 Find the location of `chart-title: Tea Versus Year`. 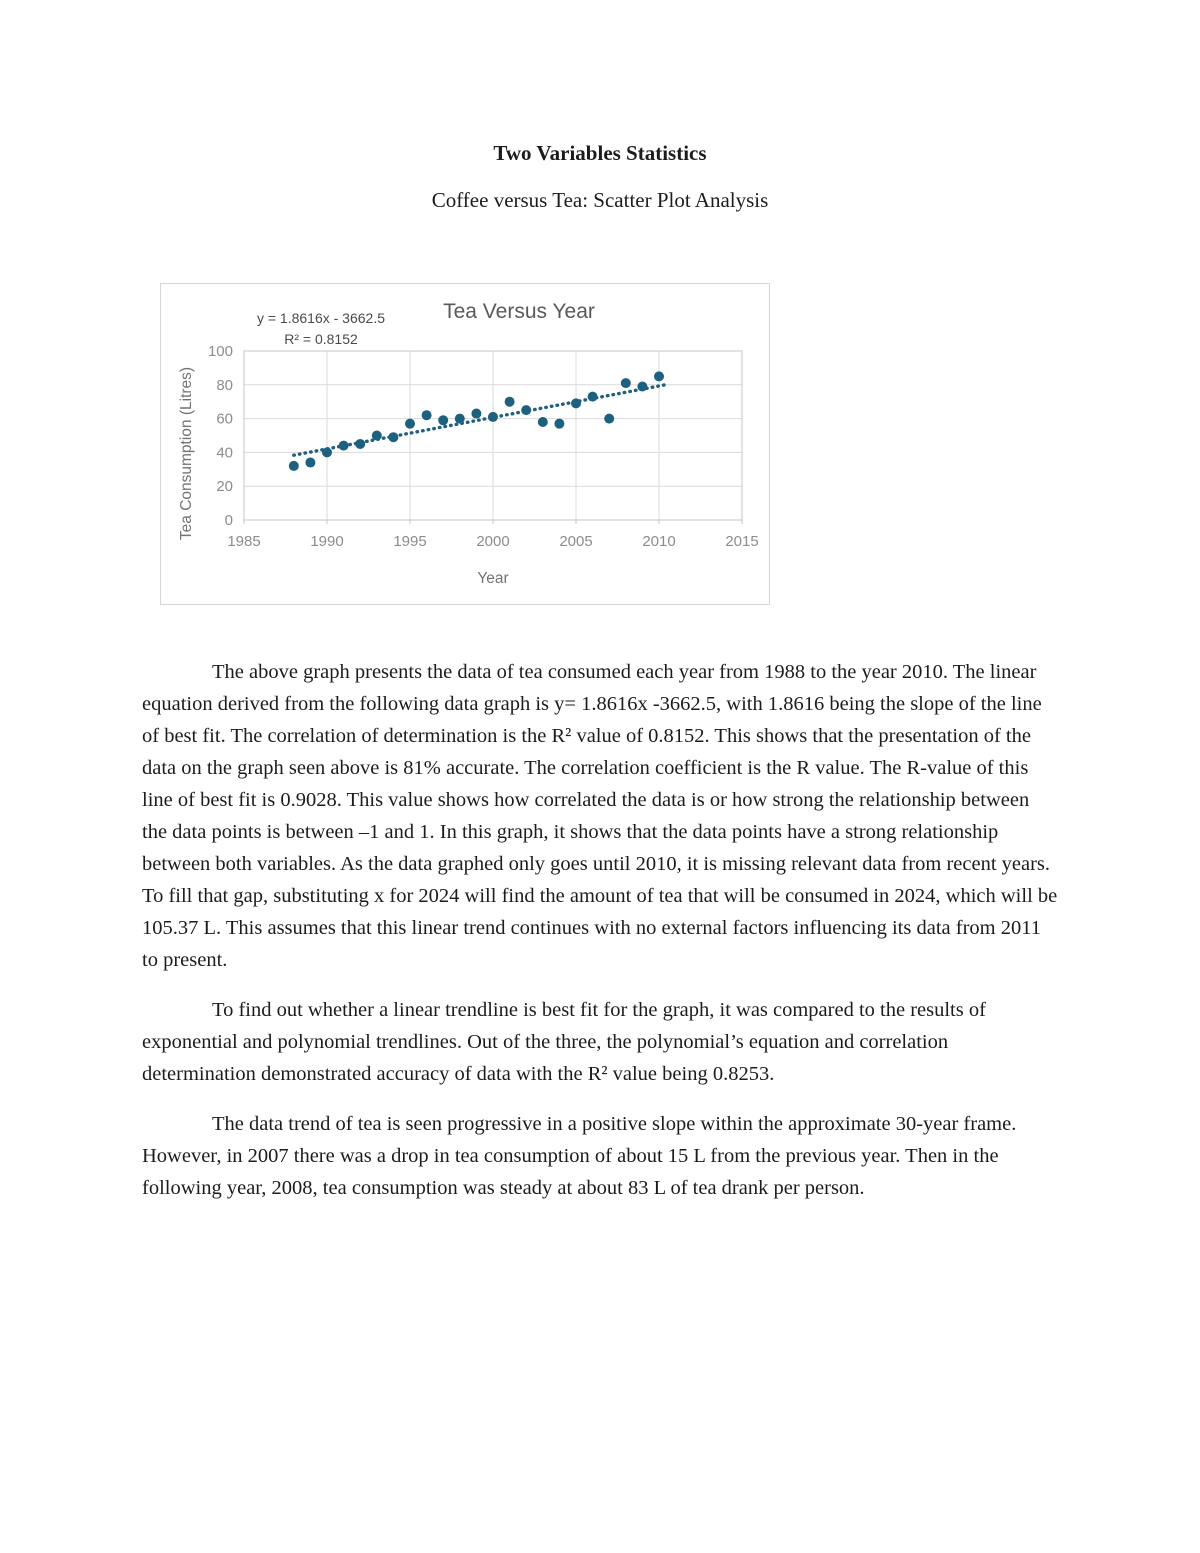

chart-title: Tea Versus Year is located at coordinates (519, 311).